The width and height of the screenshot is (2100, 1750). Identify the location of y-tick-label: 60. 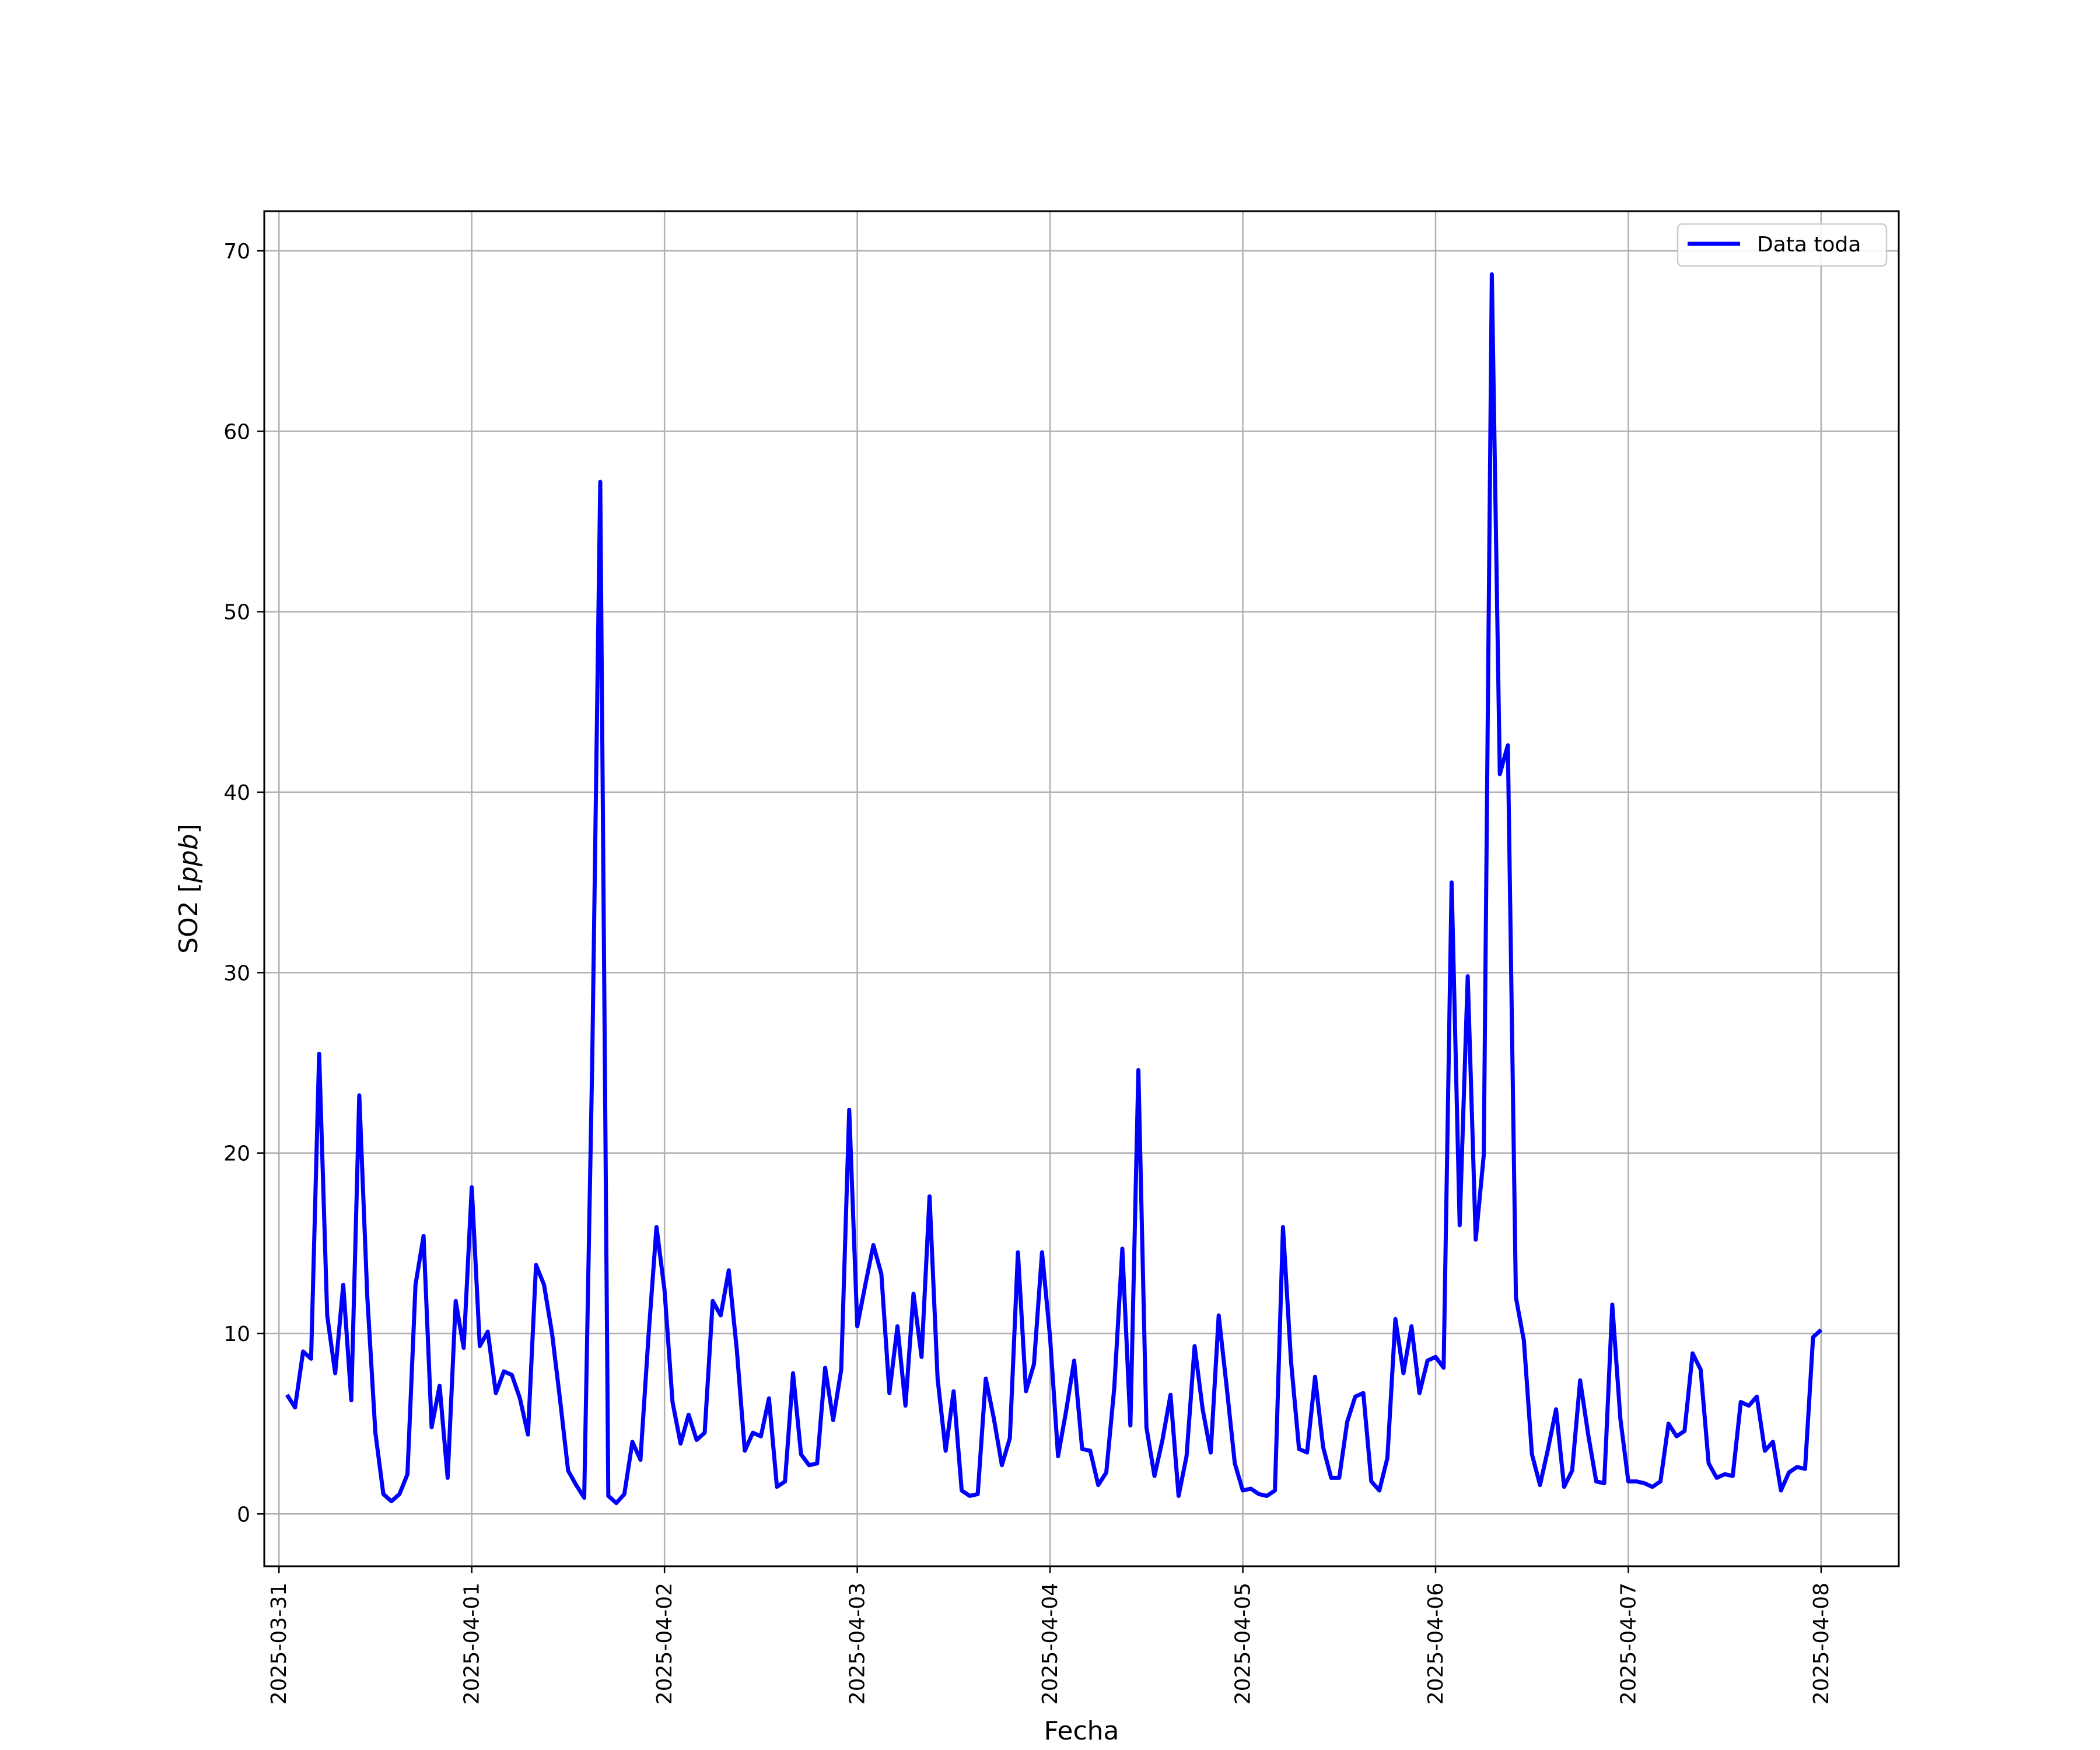
(236, 432).